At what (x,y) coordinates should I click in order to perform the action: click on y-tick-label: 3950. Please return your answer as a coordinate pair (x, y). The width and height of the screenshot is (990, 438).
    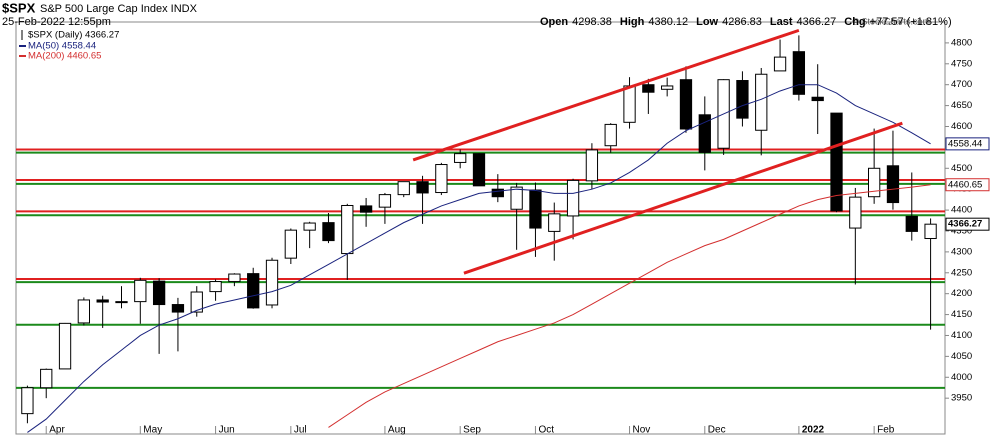
    Looking at the image, I should click on (961, 398).